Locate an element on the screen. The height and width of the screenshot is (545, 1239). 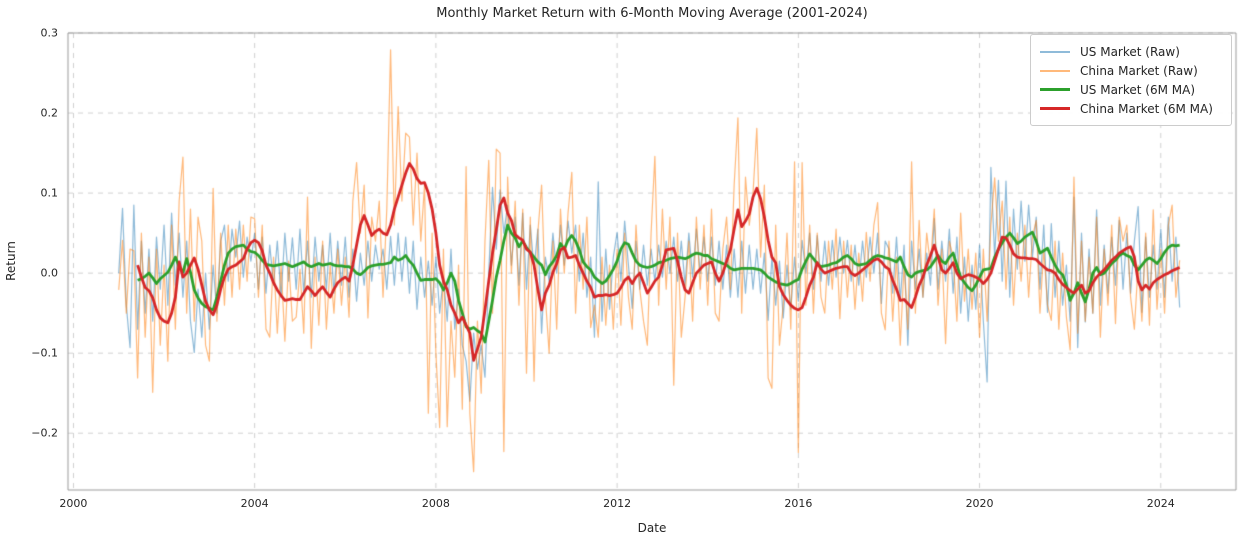
legend-item: China Market (Raw) is located at coordinates (1130, 70).